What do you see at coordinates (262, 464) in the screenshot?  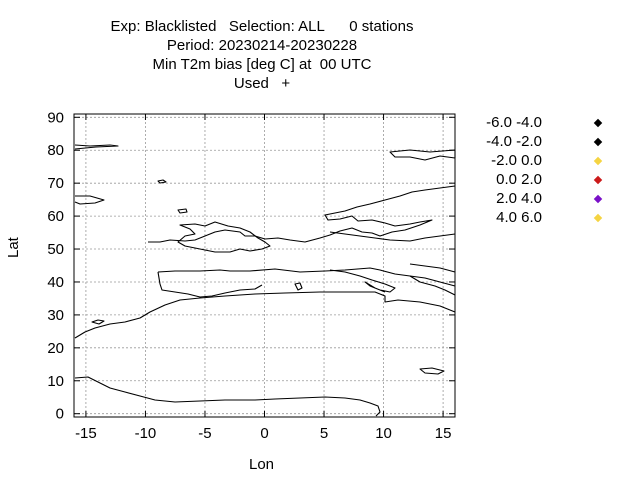 I see `x-axis-label: Lon` at bounding box center [262, 464].